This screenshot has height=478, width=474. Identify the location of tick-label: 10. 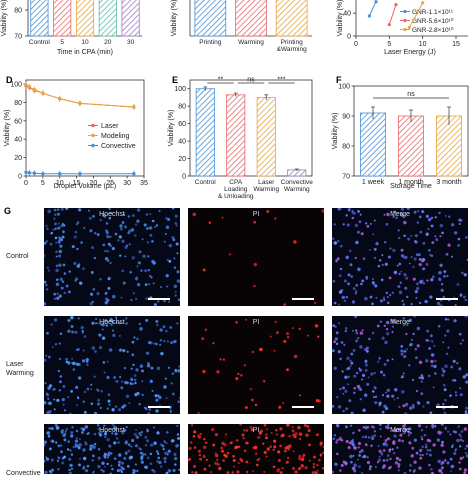
(85, 42).